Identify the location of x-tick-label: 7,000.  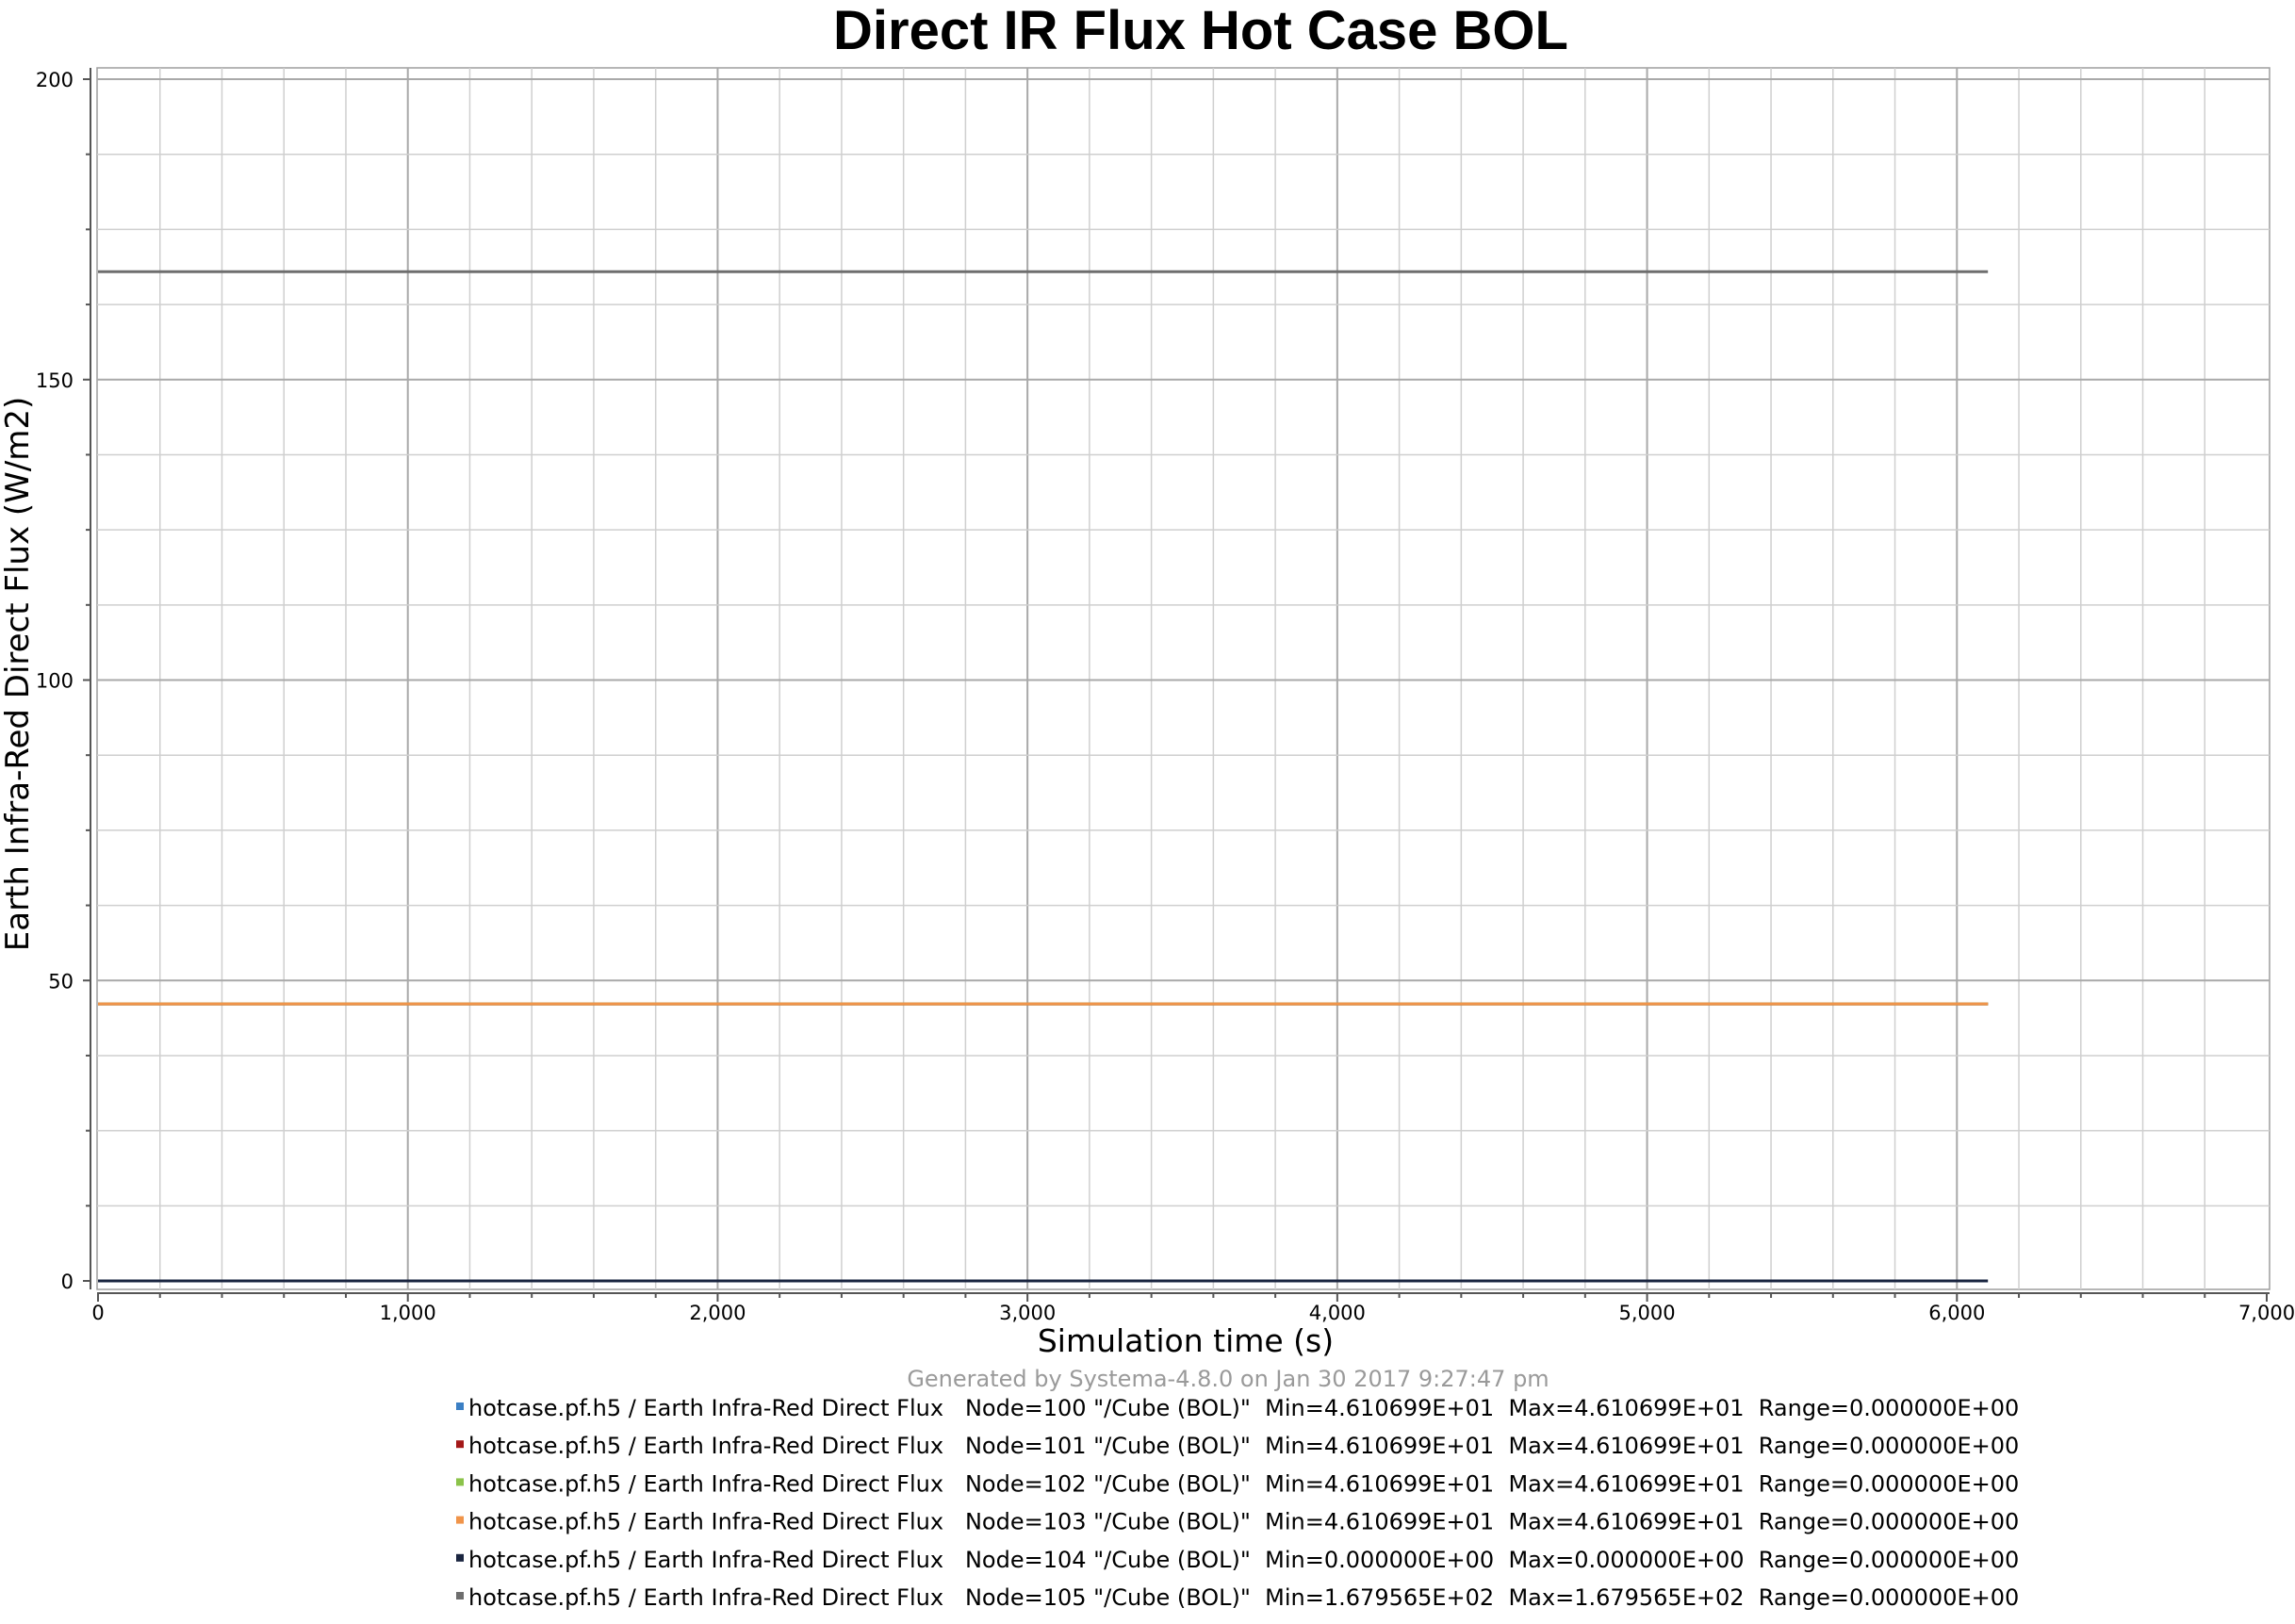
(2266, 1313).